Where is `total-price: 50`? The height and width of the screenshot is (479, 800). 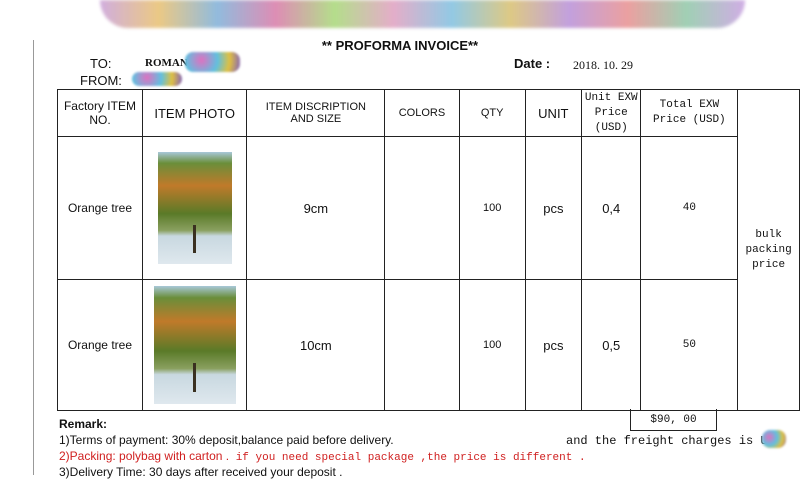 total-price: 50 is located at coordinates (689, 345).